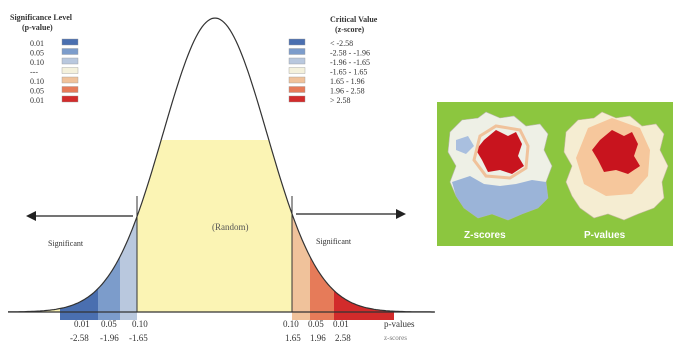 This screenshot has height=352, width=680. What do you see at coordinates (399, 324) in the screenshot?
I see `p-values-axis-label: p-values` at bounding box center [399, 324].